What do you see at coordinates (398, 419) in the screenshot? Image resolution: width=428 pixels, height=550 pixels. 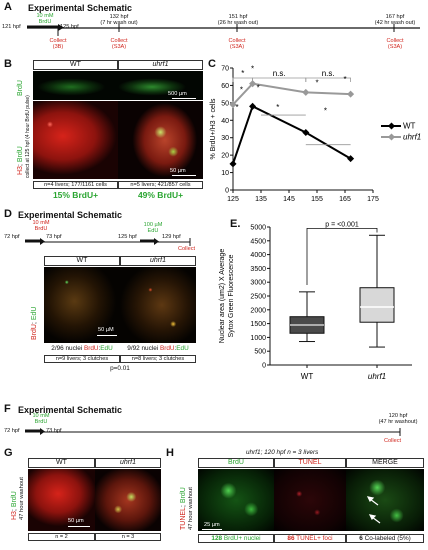 I see `panel-f-end: 120 hpf (47 hr washout)` at bounding box center [398, 419].